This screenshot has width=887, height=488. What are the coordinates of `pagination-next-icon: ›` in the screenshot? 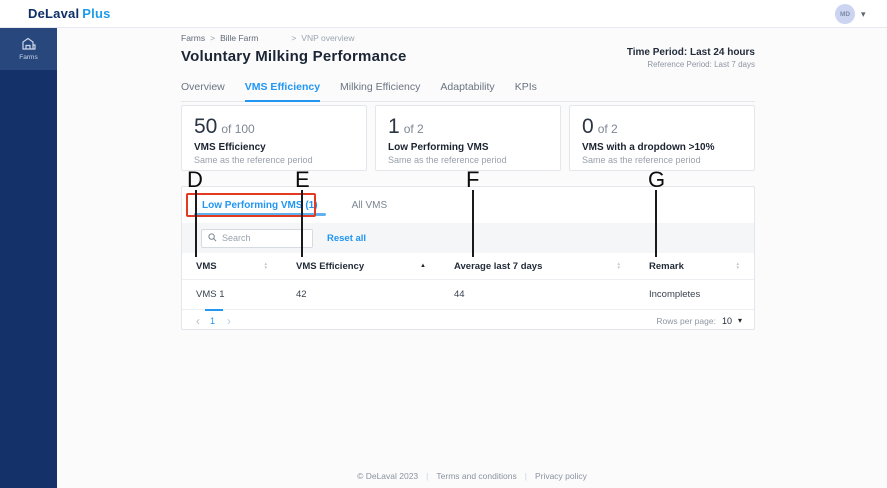 It's located at (229, 320).